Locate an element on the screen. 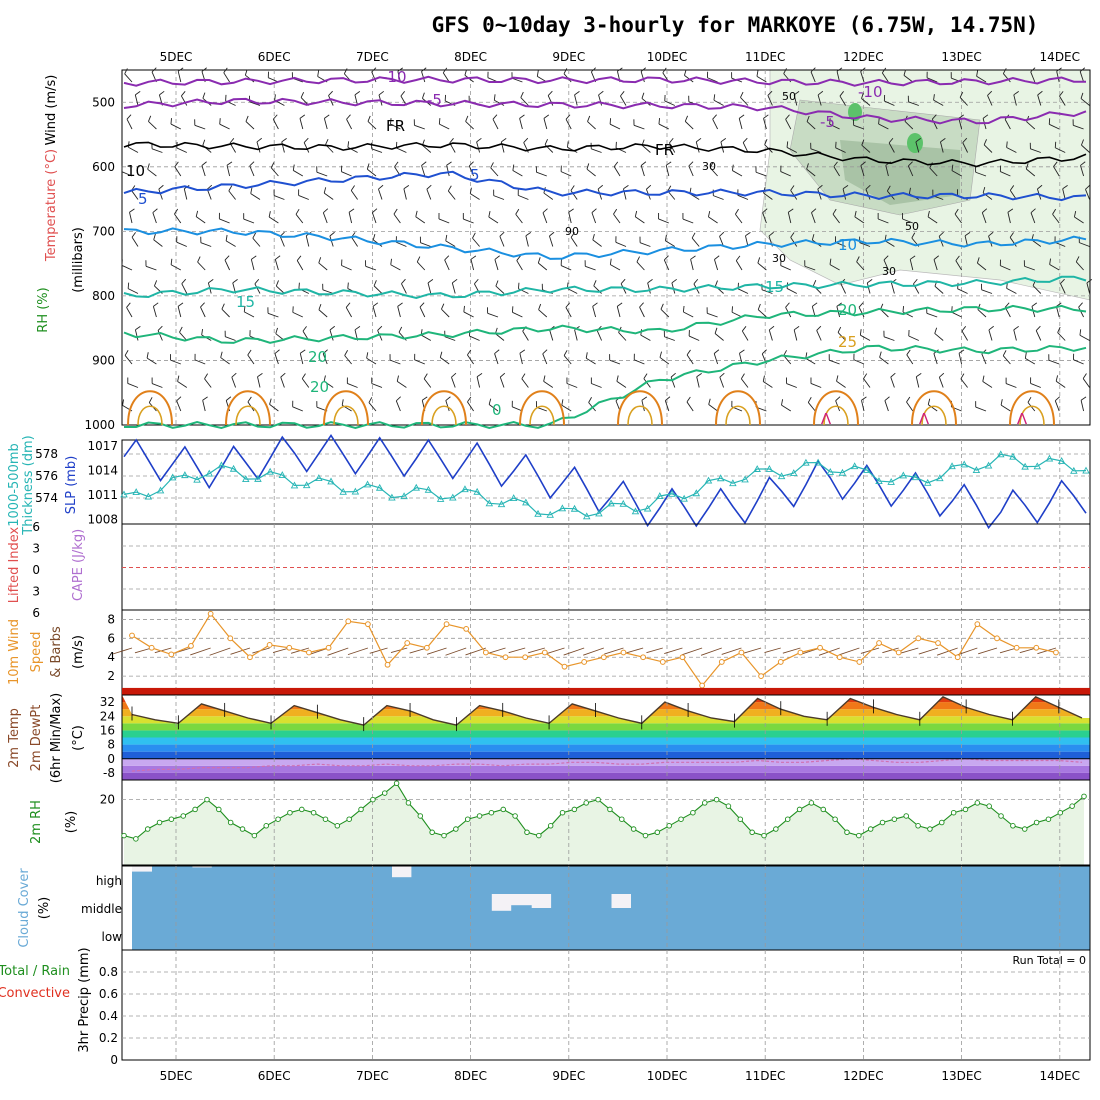  wind10-speed-label: Speed is located at coordinates (36, 652).